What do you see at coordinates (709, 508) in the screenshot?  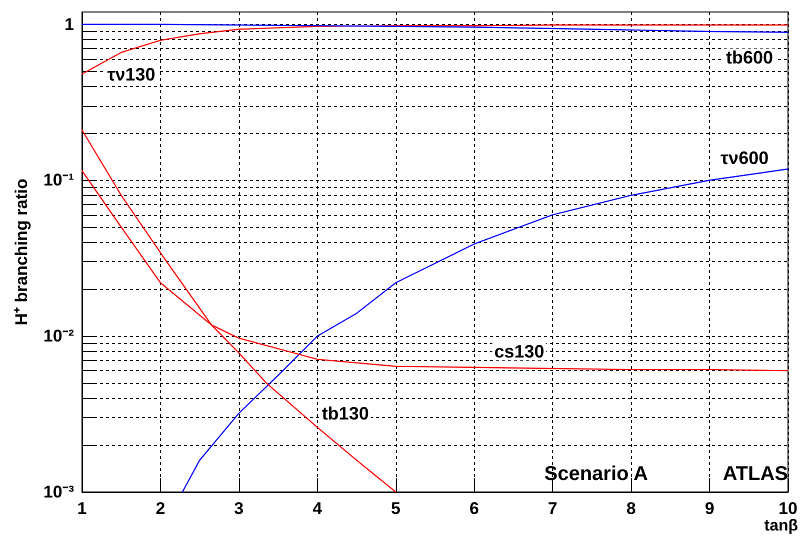 I see `x-tick-label: 9` at bounding box center [709, 508].